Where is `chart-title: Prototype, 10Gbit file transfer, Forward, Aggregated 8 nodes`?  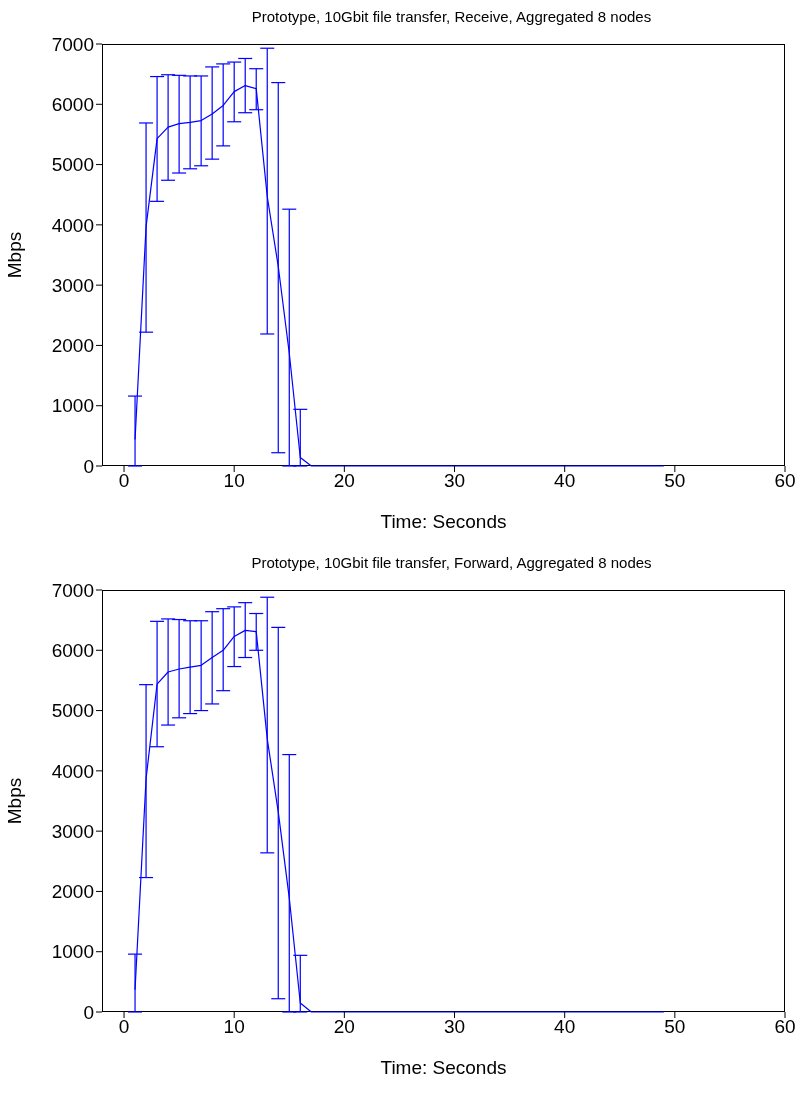 chart-title: Prototype, 10Gbit file transfer, Forward, Aggregated 8 nodes is located at coordinates (451, 562).